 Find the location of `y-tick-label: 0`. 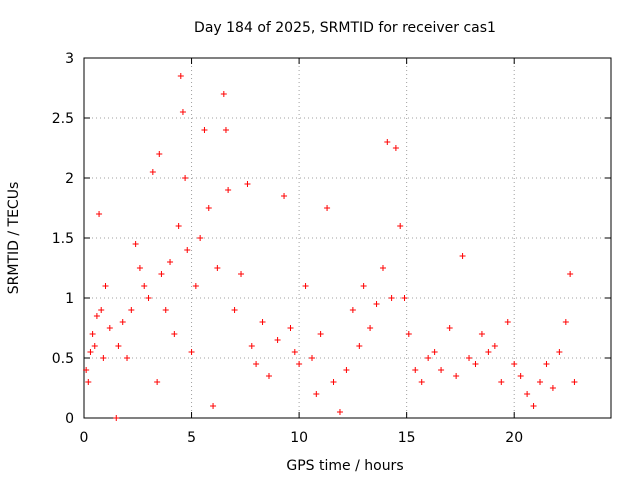

y-tick-label: 0 is located at coordinates (69, 419).